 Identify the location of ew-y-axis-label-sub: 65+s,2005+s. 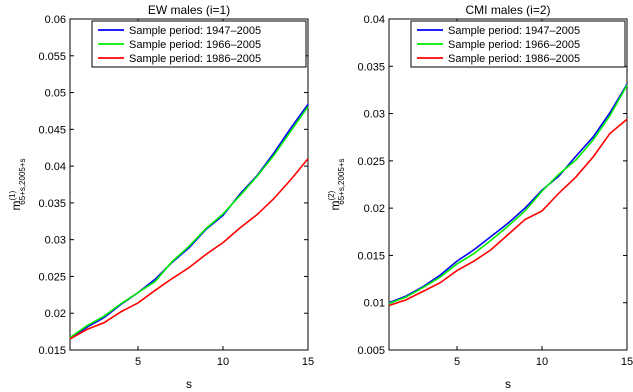
(22, 181).